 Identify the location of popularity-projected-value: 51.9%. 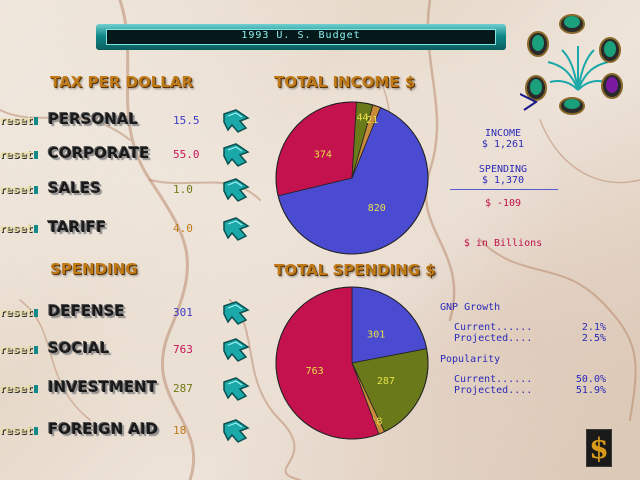
(590, 390).